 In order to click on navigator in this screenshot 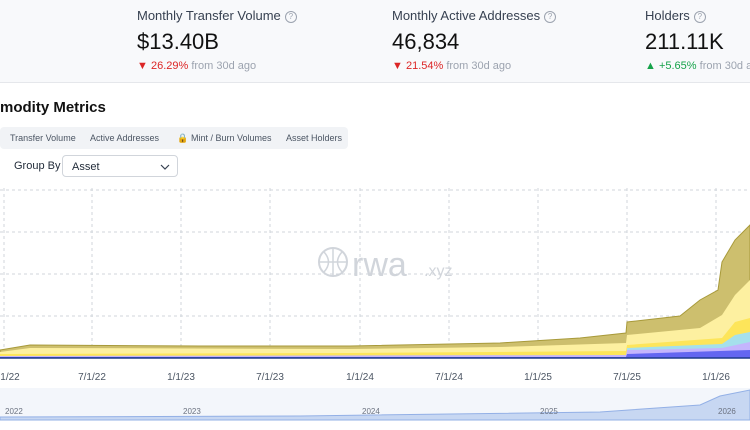, I will do `click(375, 404)`.